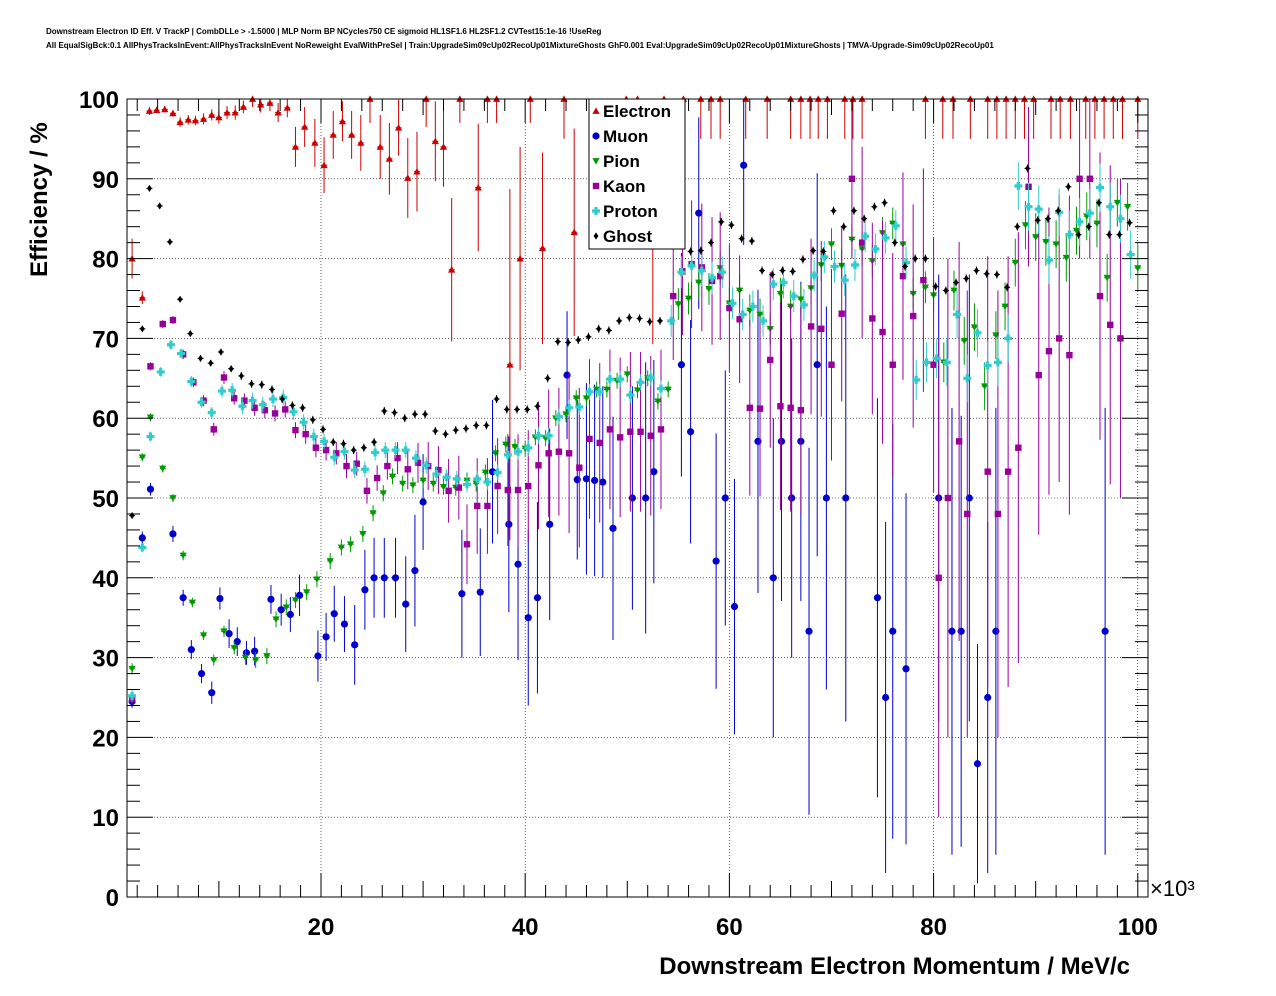 This screenshot has width=1276, height=996. Describe the element at coordinates (321, 927) in the screenshot. I see `x-tick-label: 20` at that location.